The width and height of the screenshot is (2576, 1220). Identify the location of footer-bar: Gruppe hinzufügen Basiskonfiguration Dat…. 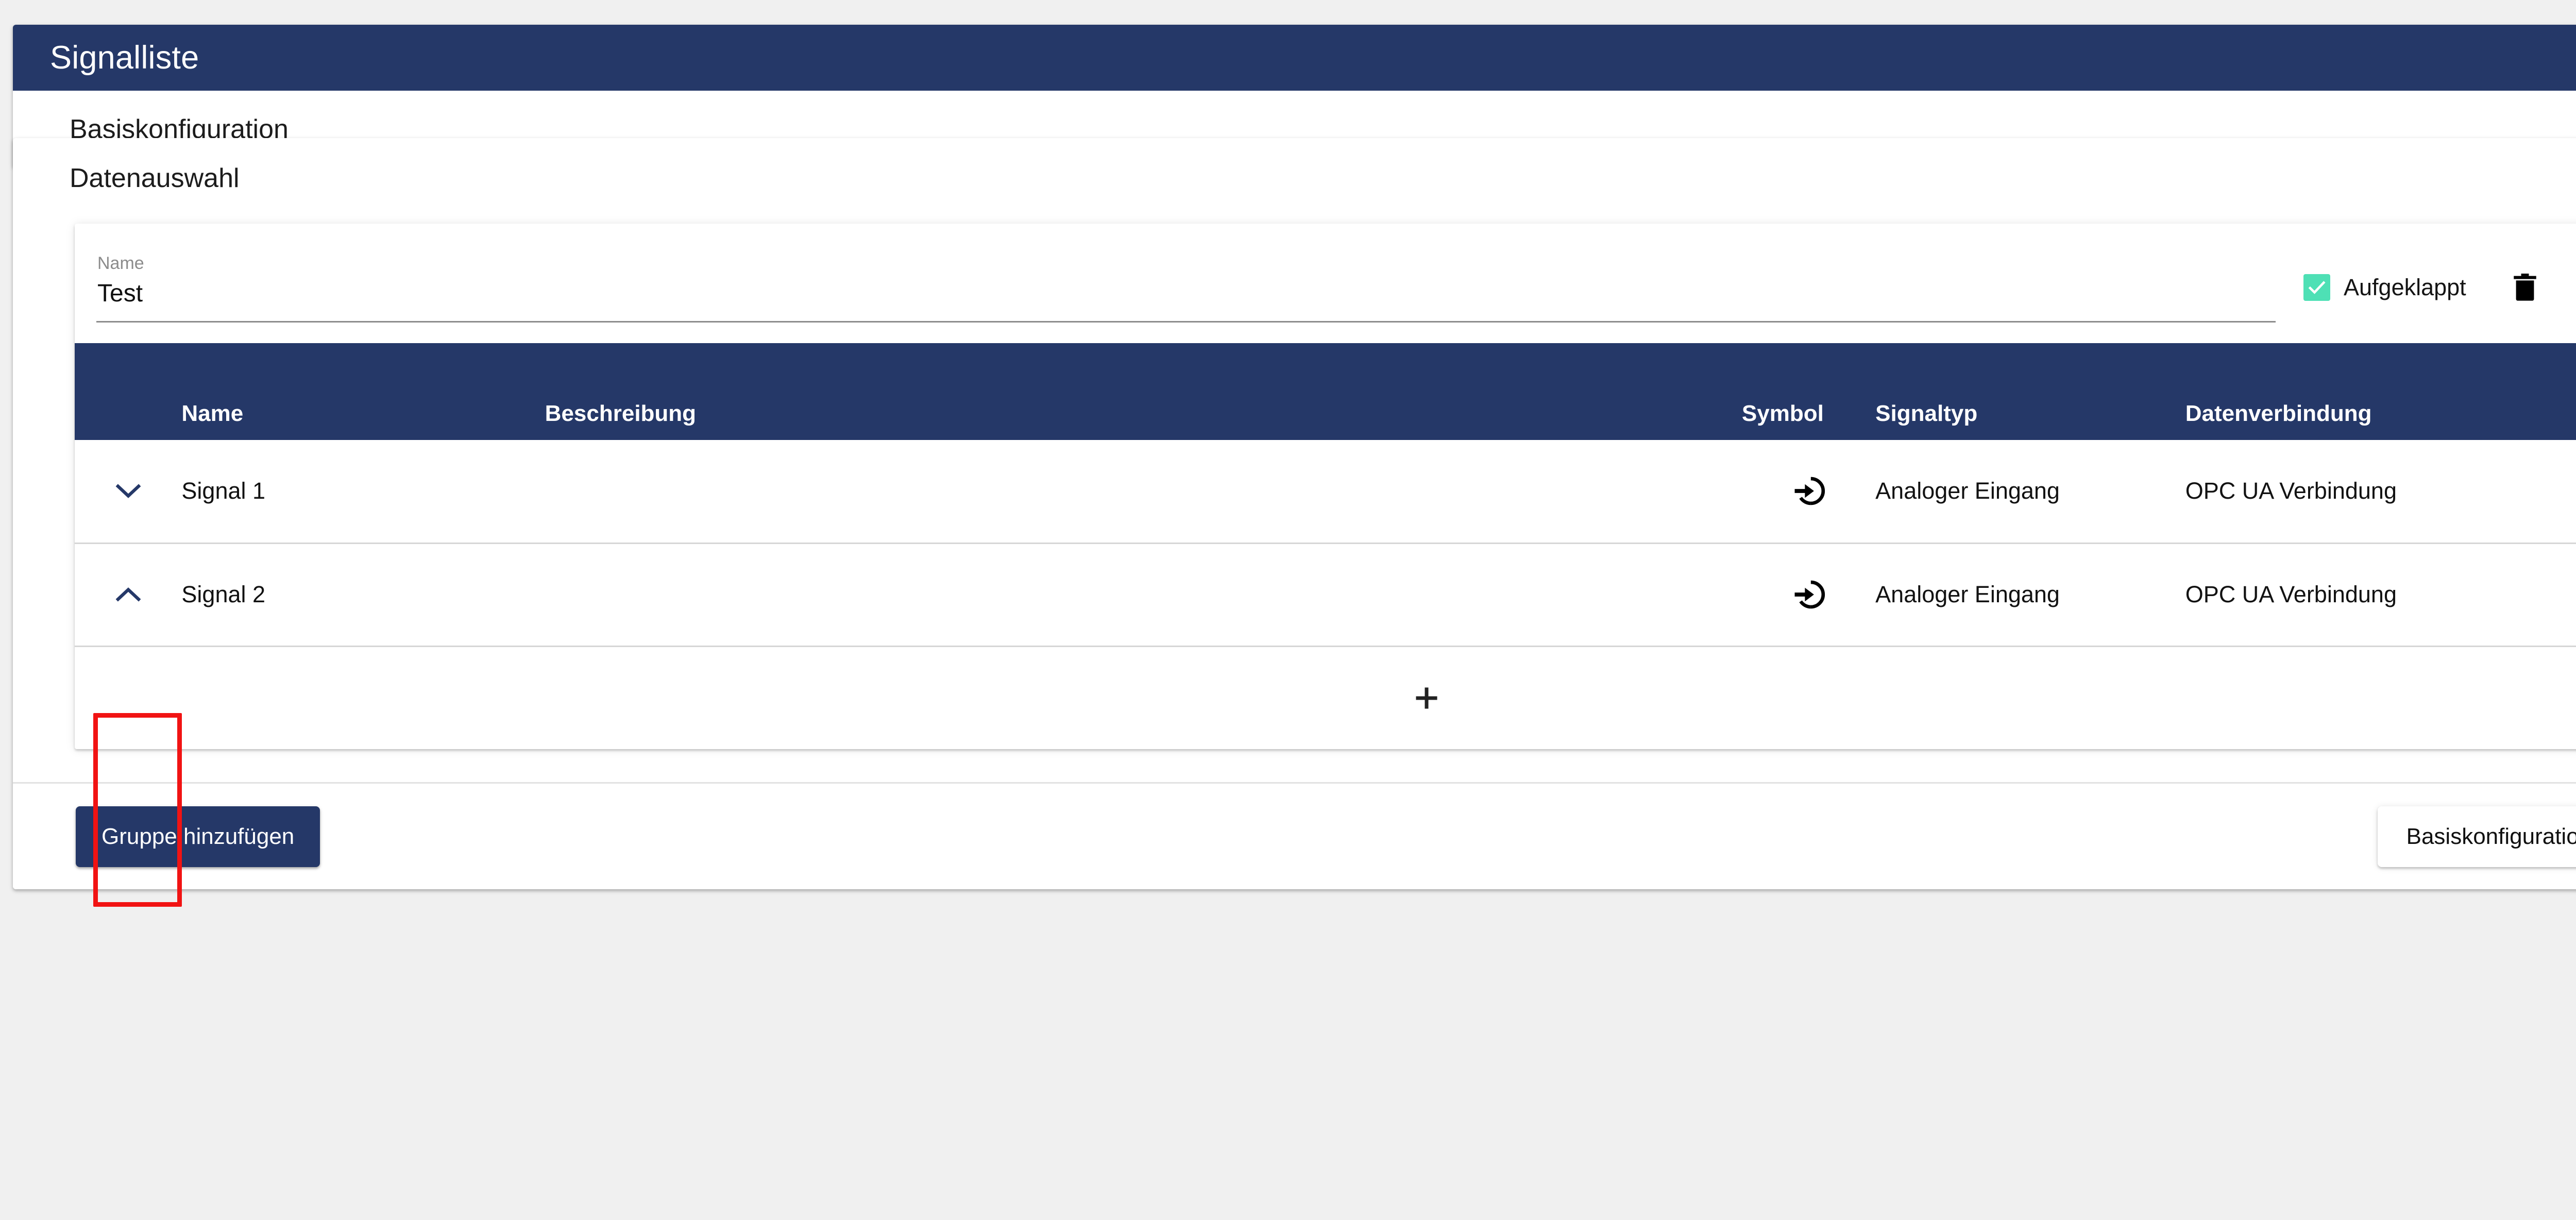
(1294, 836).